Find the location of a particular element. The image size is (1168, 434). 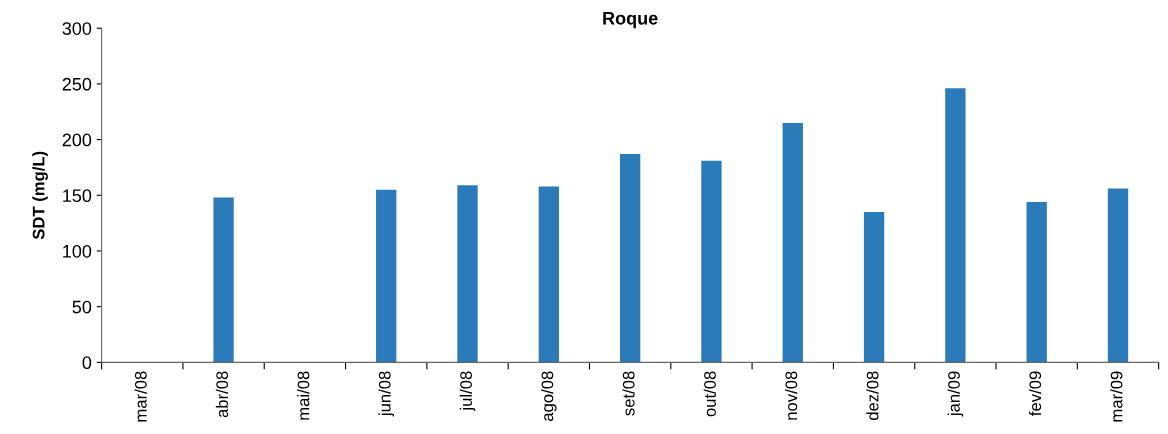

chart-title: Roque is located at coordinates (630, 20).